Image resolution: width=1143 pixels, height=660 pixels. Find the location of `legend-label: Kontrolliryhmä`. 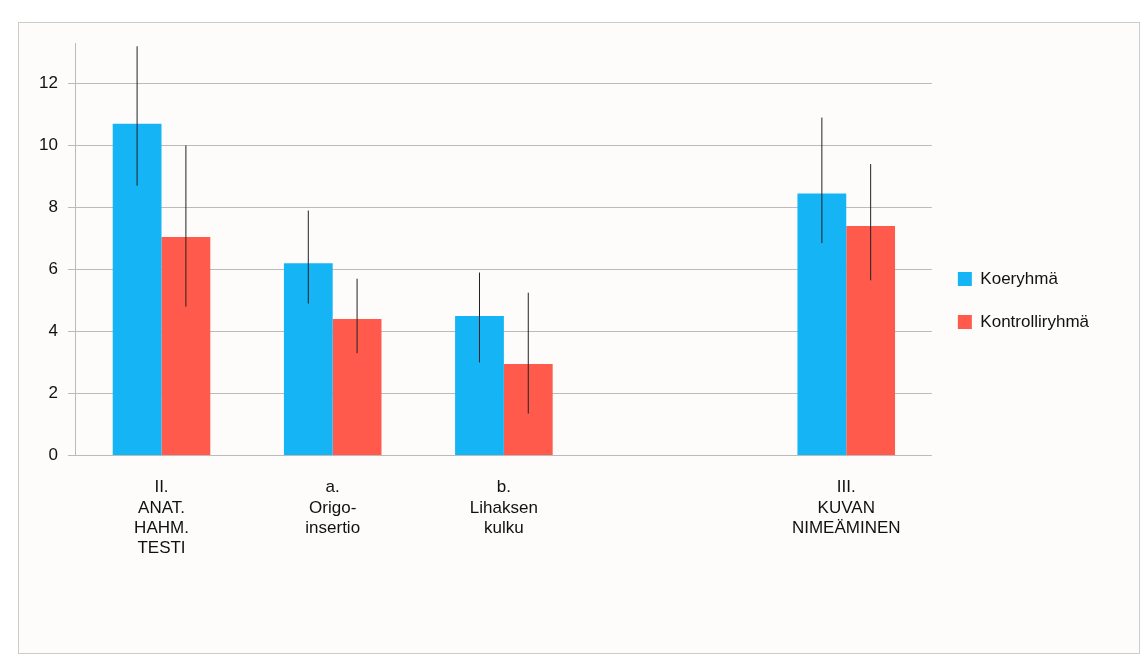

legend-label: Kontrolliryhmä is located at coordinates (1035, 321).